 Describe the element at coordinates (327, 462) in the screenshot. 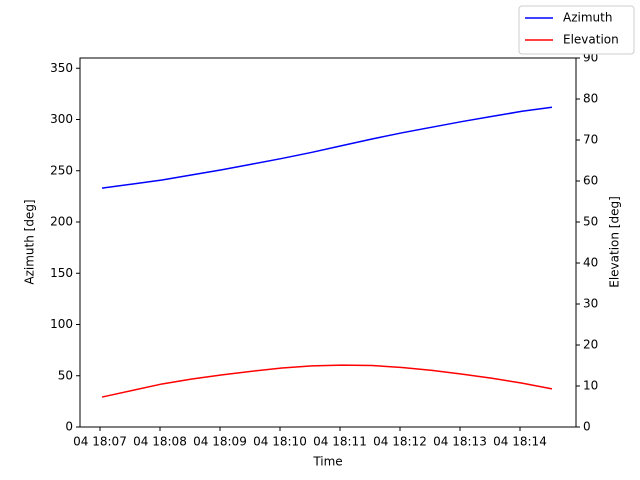

I see `x-axis-label: Time` at that location.